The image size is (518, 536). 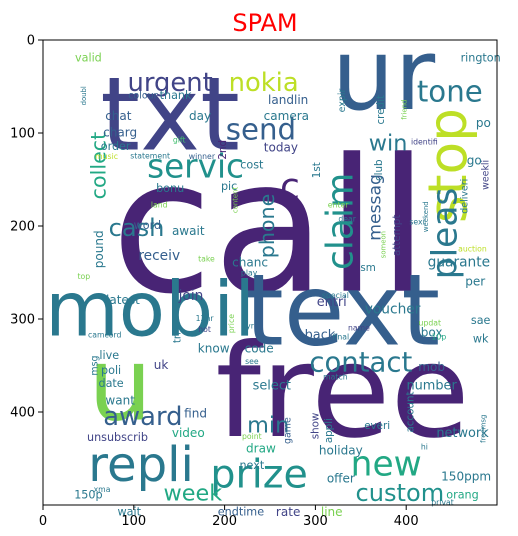 I want to click on word-freemsg: freemsg, so click(x=483, y=429).